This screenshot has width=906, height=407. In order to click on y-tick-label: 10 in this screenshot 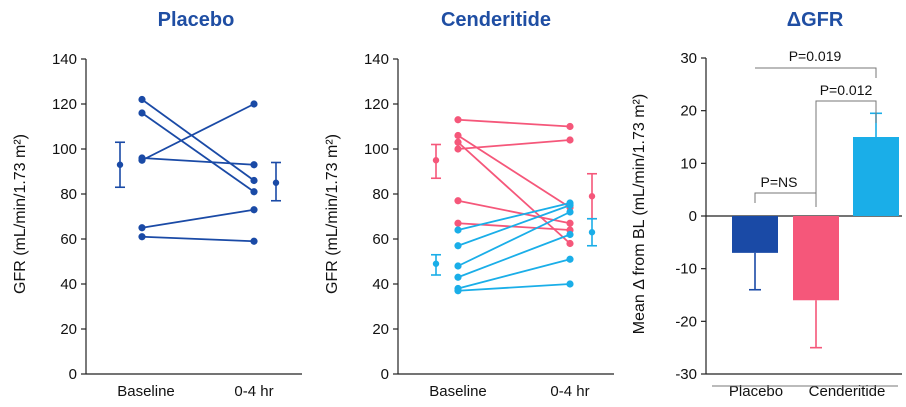, I will do `click(688, 163)`.